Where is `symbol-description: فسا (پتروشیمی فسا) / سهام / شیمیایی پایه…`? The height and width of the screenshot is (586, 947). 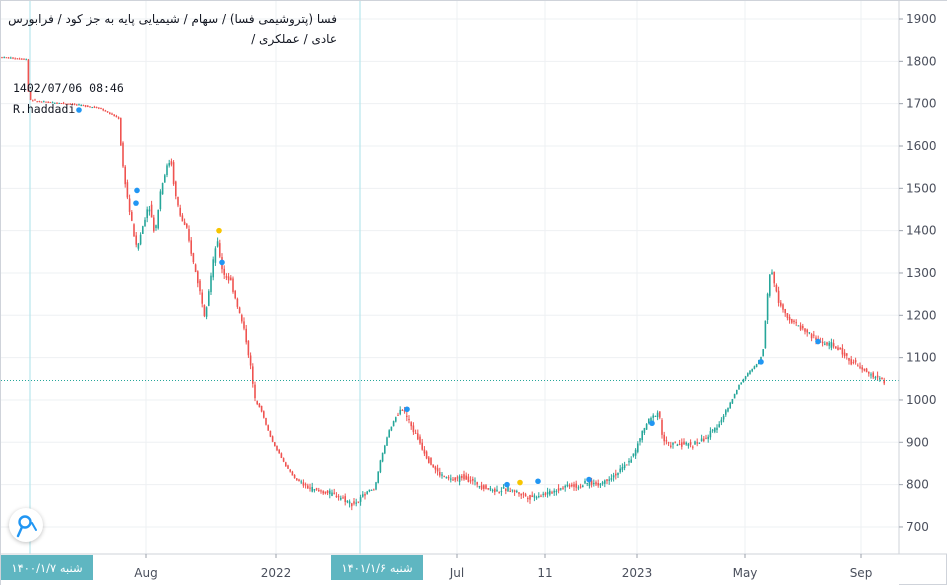
symbol-description: فسا (پتروشیمی فسا) / سهام / شیمیایی پایه… is located at coordinates (172, 19).